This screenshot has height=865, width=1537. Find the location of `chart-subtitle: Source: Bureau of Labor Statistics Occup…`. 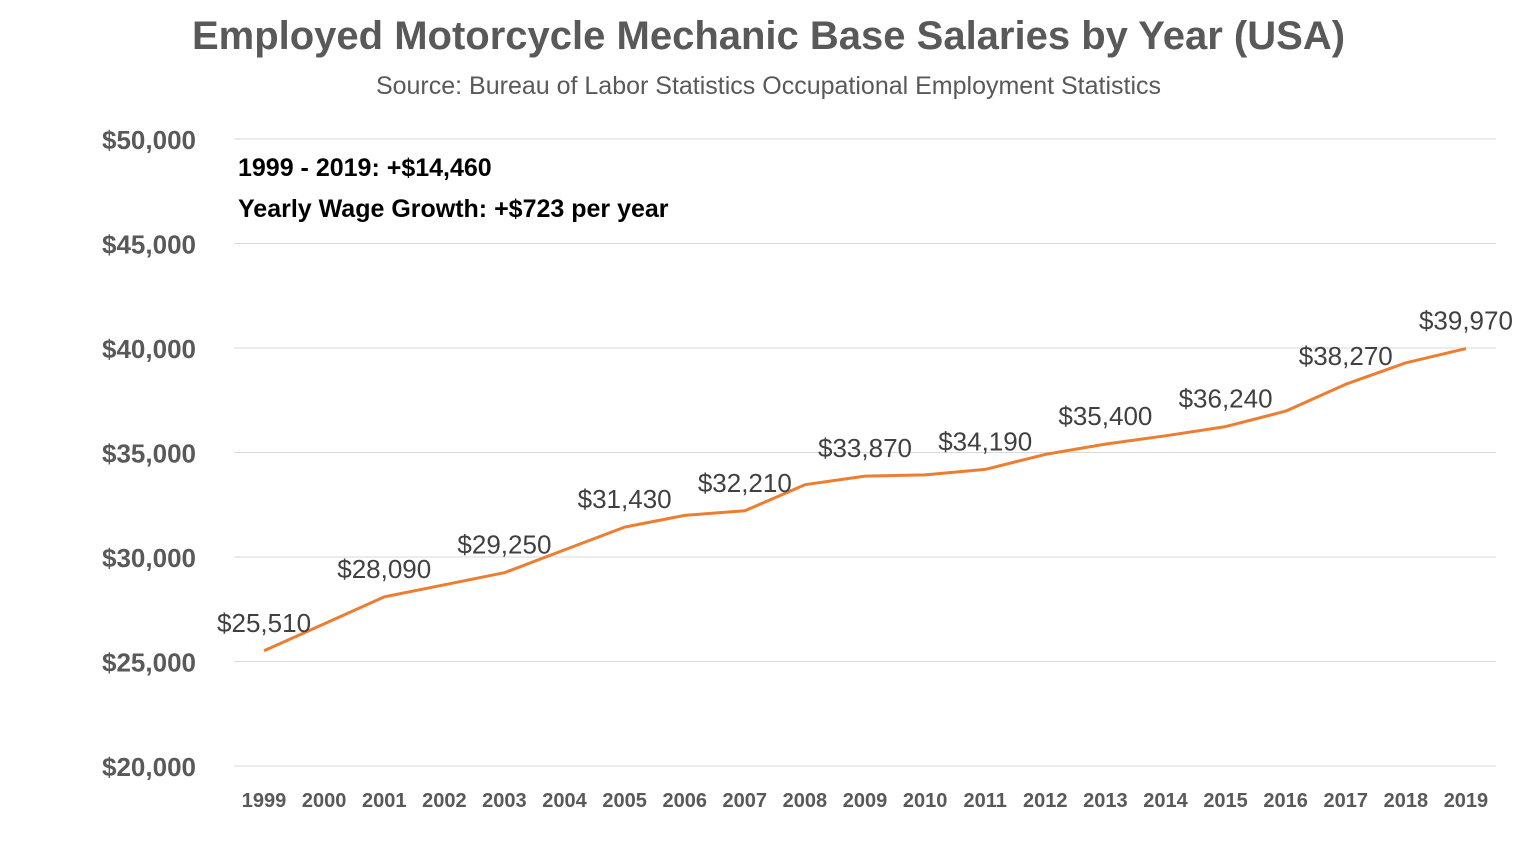

chart-subtitle: Source: Bureau of Labor Statistics Occup… is located at coordinates (768, 86).